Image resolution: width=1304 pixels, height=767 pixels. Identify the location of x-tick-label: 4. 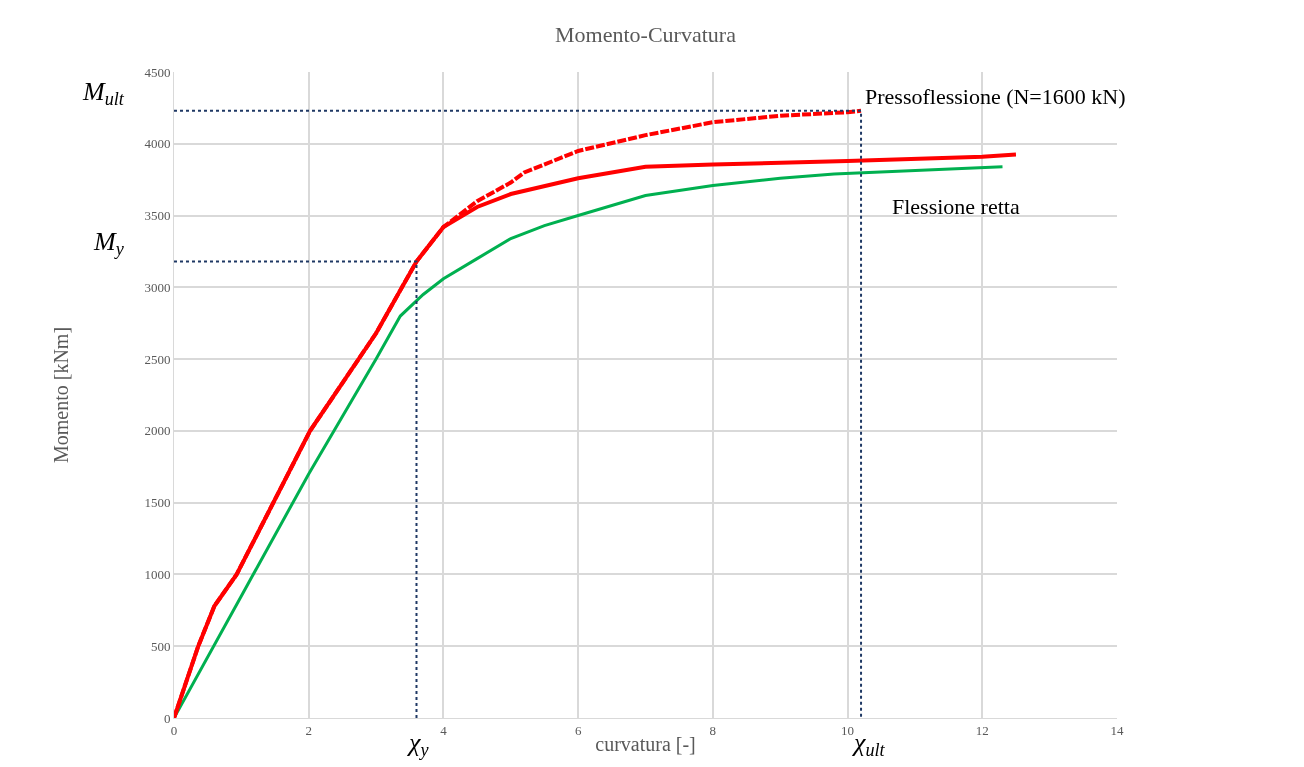
(444, 730).